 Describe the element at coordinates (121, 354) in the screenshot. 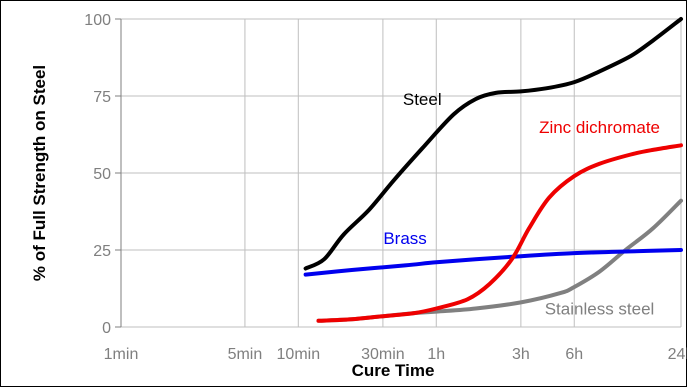

I see `x-tick-label: 1min` at that location.